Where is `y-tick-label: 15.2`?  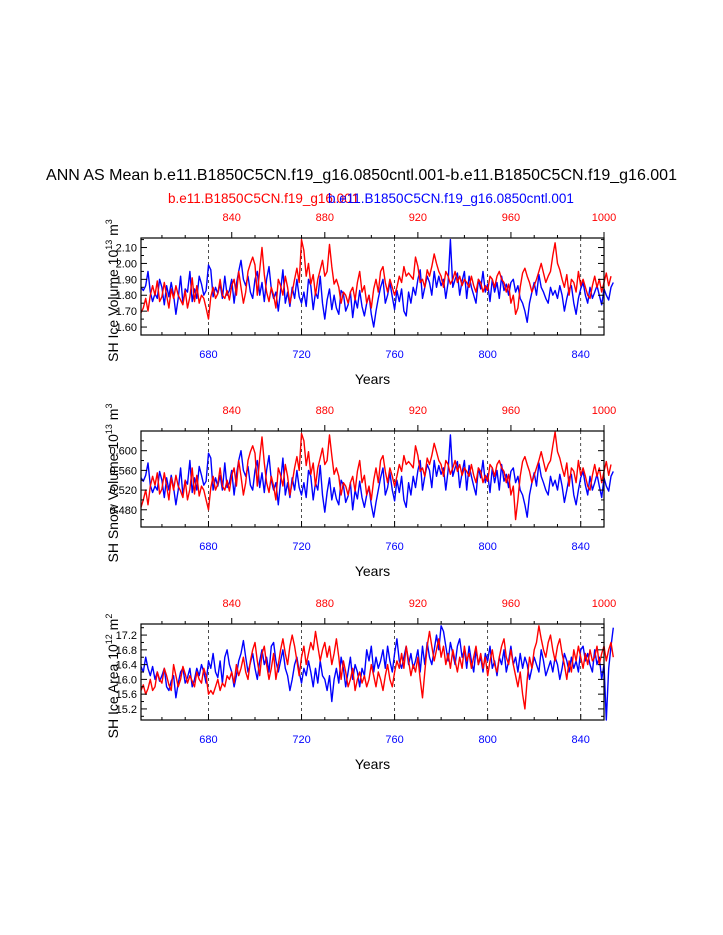 y-tick-label: 15.2 is located at coordinates (126, 710).